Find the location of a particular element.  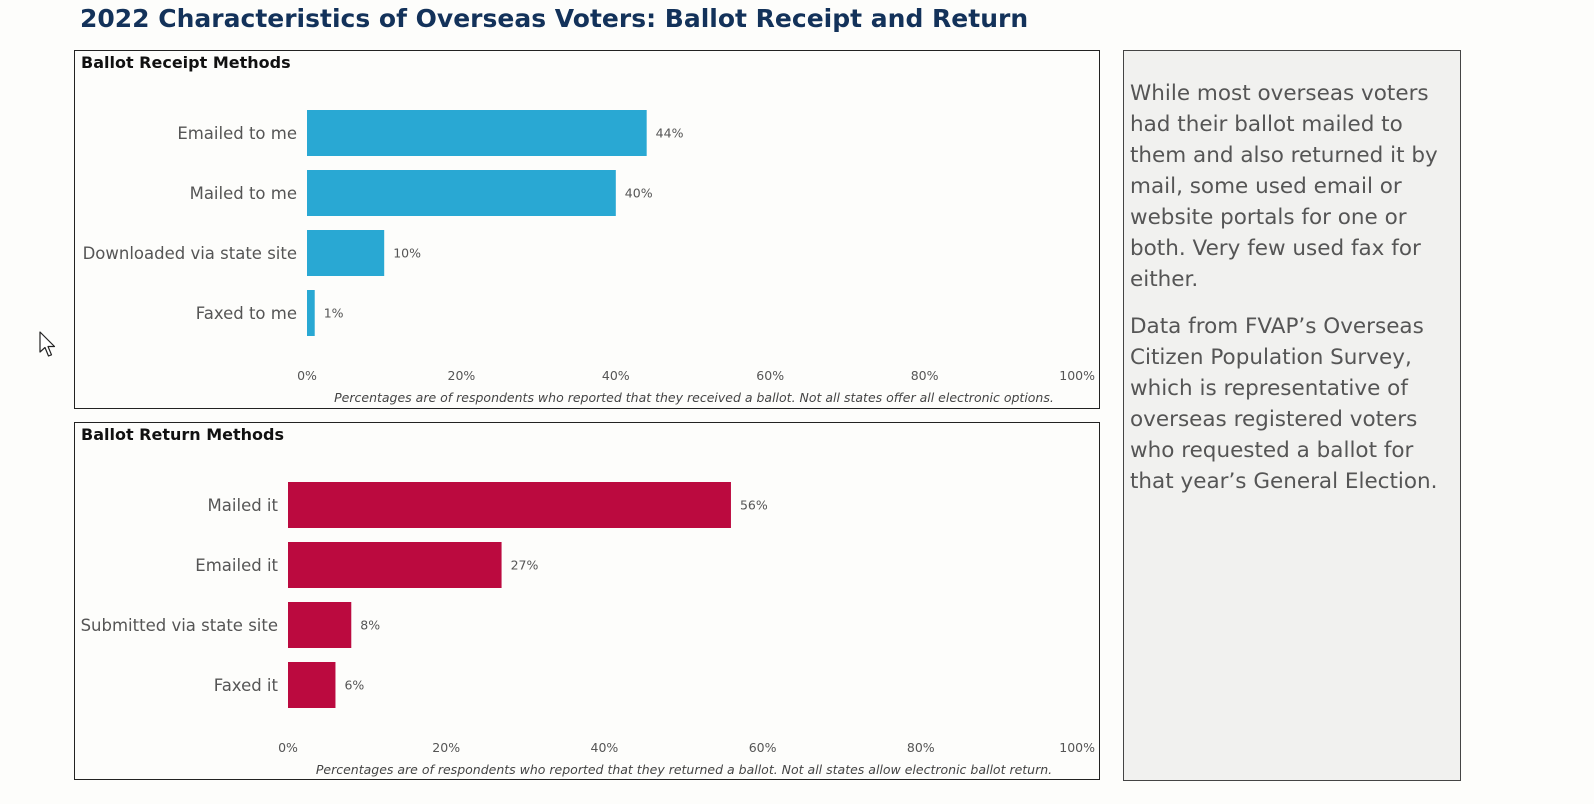

category-label: Downloaded via state site is located at coordinates (190, 253).